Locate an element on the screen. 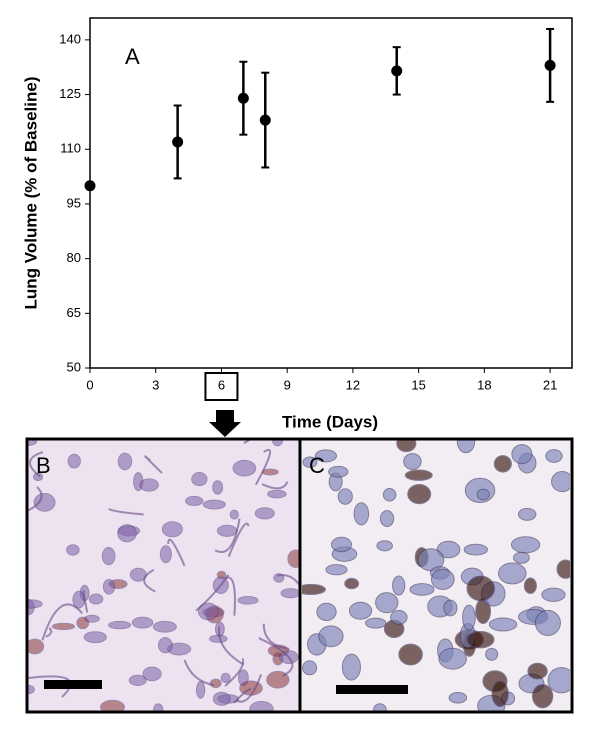  x-tick-label: 15 is located at coordinates (418, 384).